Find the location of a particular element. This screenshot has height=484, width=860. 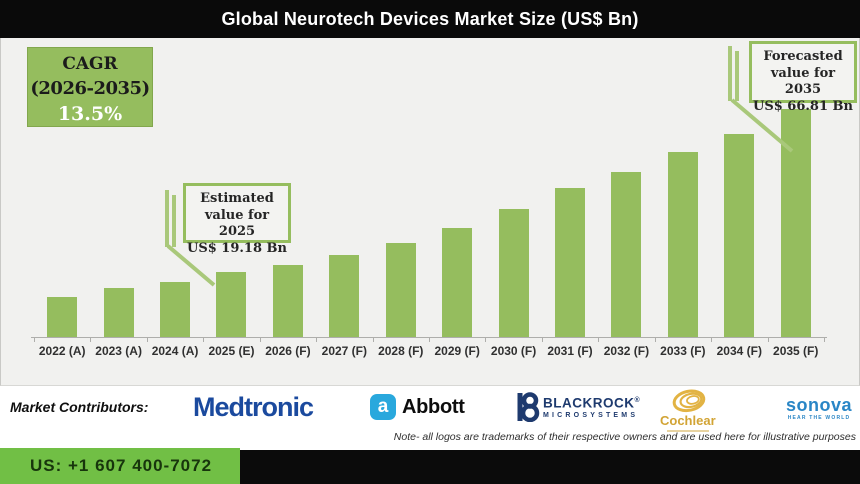

x-tick-label: 2028 (F) is located at coordinates (401, 351).